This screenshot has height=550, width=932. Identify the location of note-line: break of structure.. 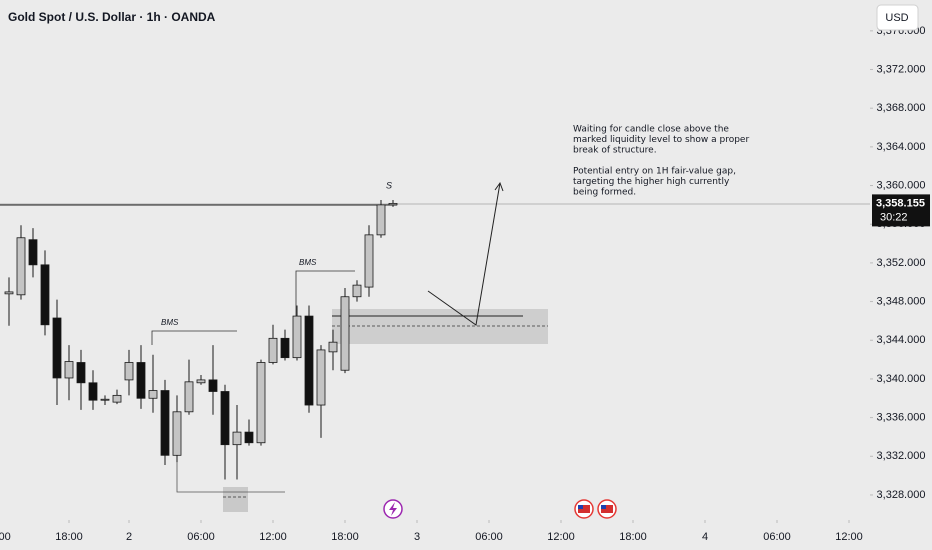
(615, 151).